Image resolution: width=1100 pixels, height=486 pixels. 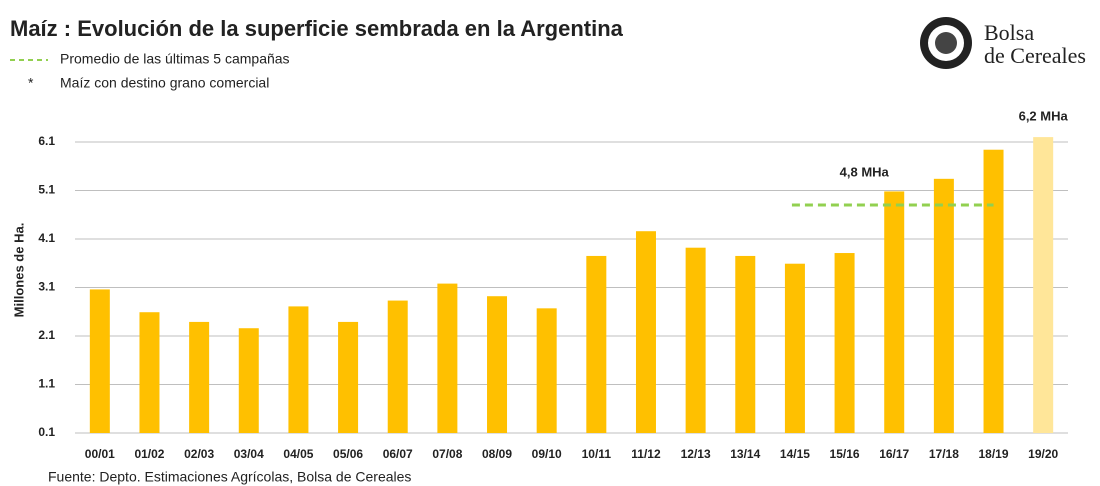 I want to click on logo-text: de Cereales, so click(x=1035, y=55).